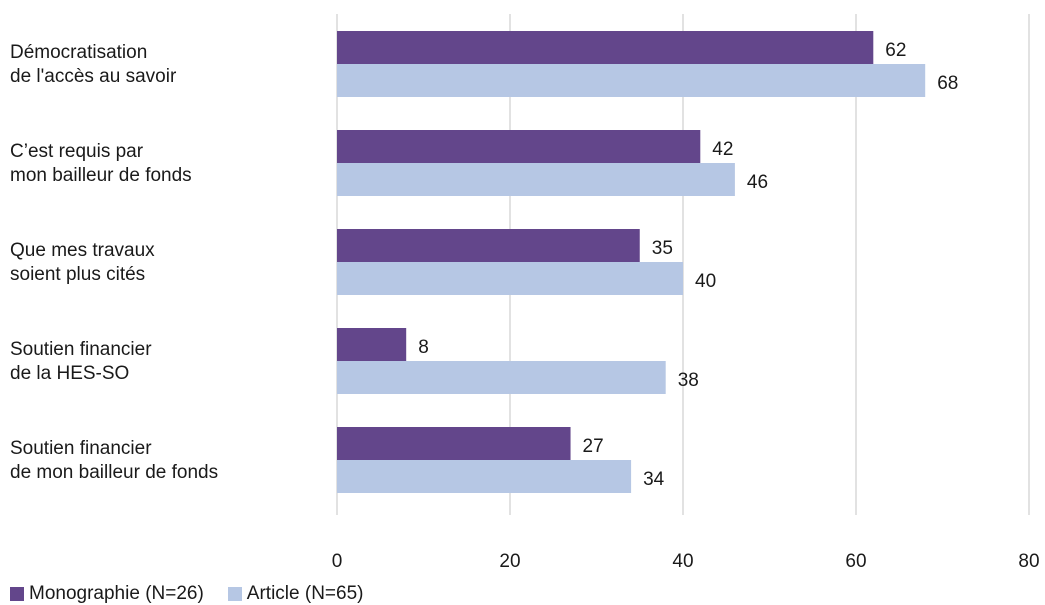 The width and height of the screenshot is (1045, 605). Describe the element at coordinates (895, 50) in the screenshot. I see `data-label: 62` at that location.